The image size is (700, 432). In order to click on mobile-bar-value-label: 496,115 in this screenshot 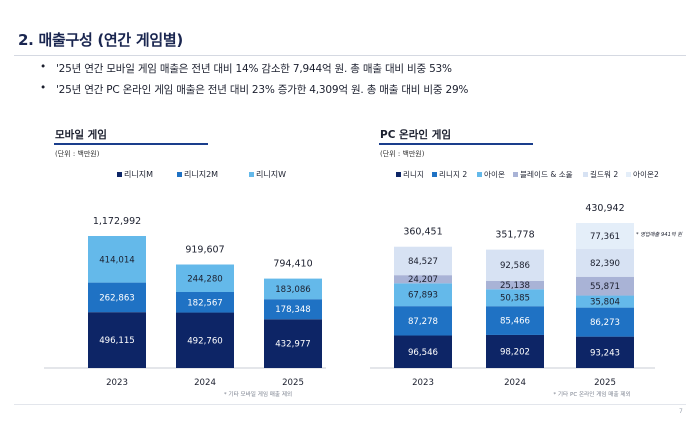, I will do `click(117, 341)`.